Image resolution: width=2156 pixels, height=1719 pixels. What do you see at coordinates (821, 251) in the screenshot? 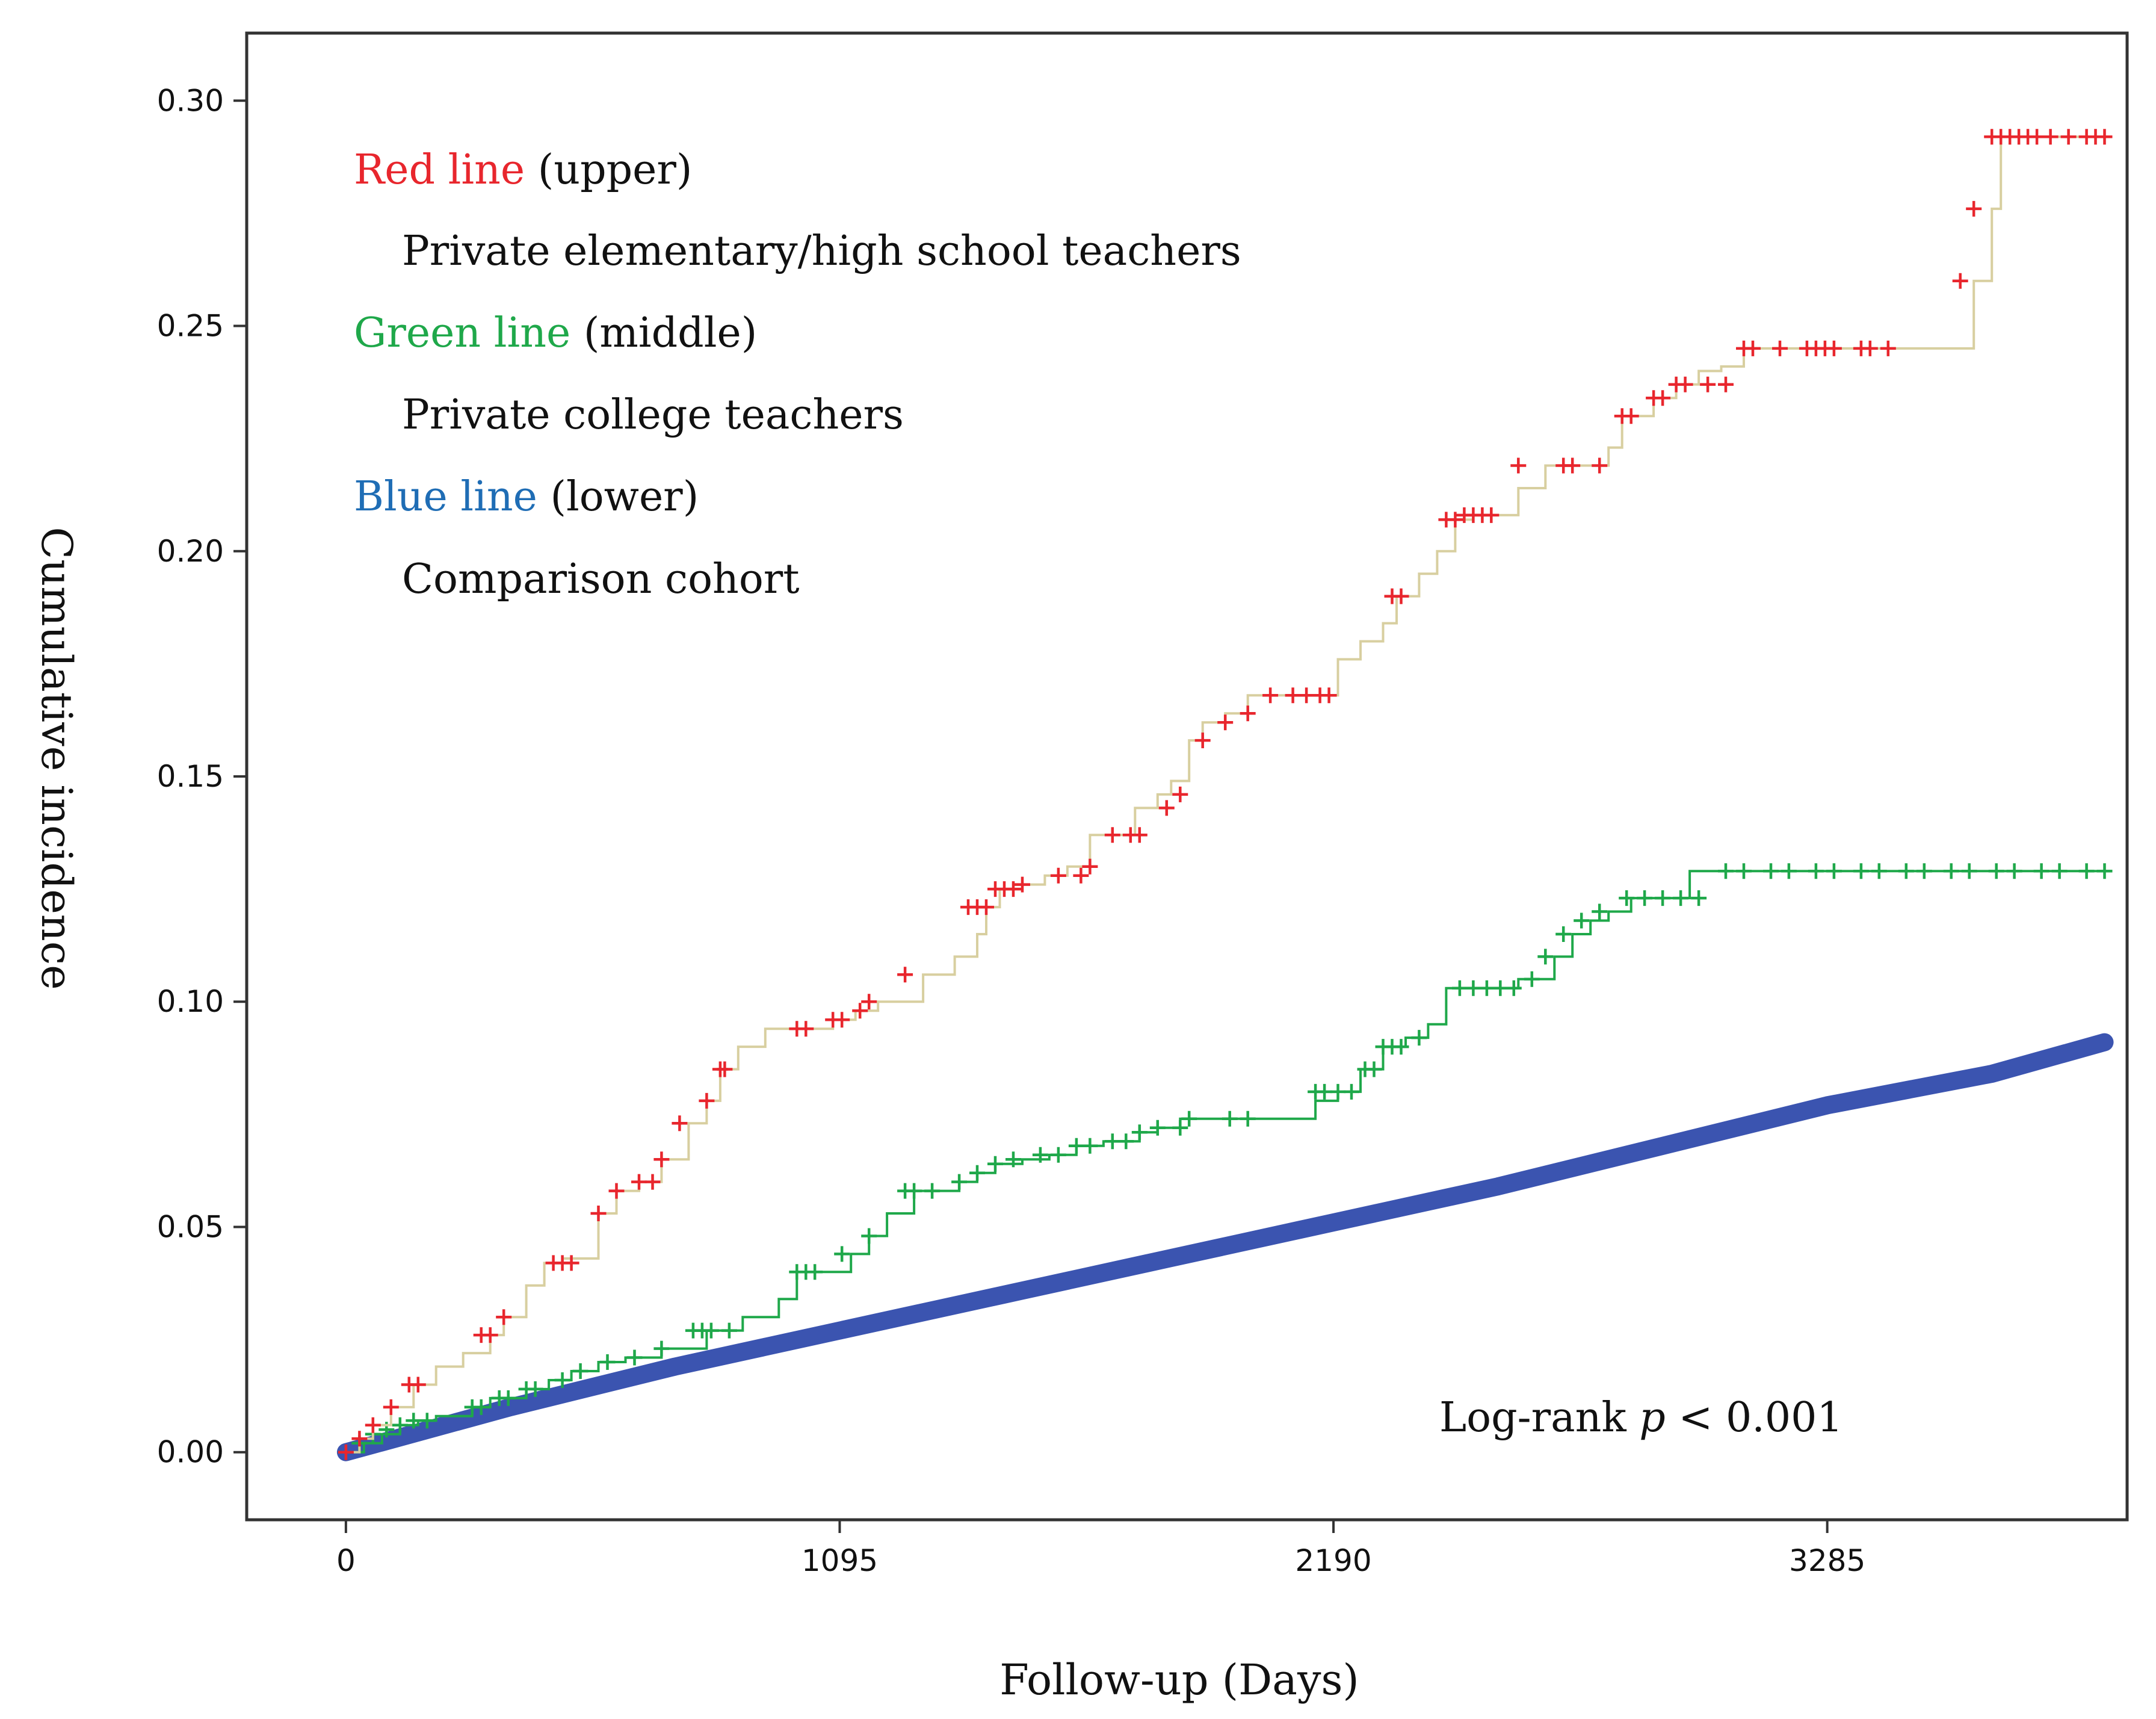
I see `legend-desc-red: Private elementary/high school teachers` at bounding box center [821, 251].